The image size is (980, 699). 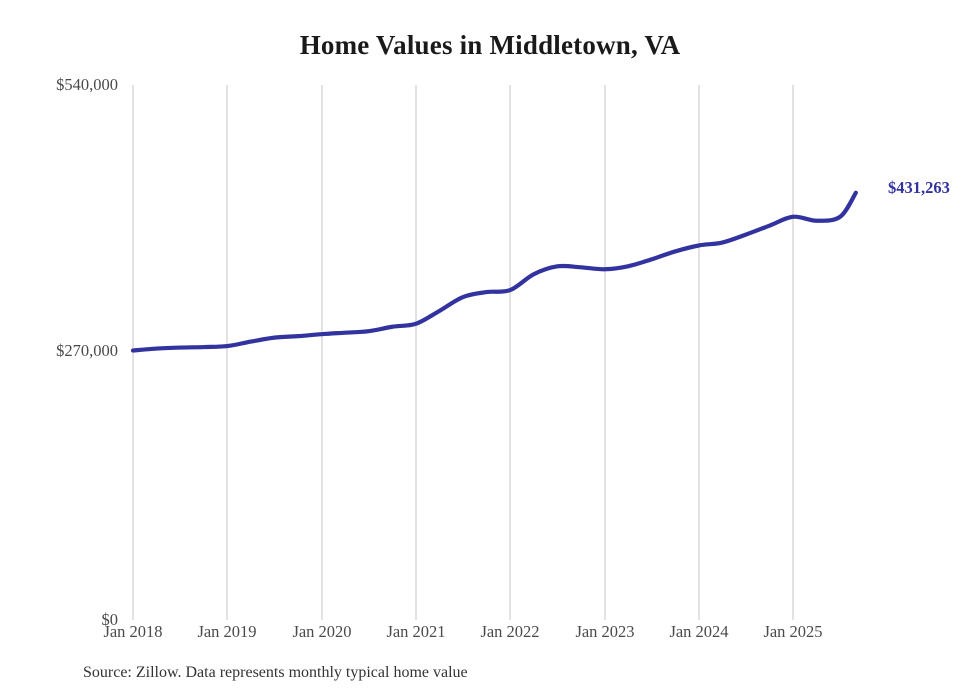 I want to click on end-value-annotation: $431,263, so click(x=919, y=187).